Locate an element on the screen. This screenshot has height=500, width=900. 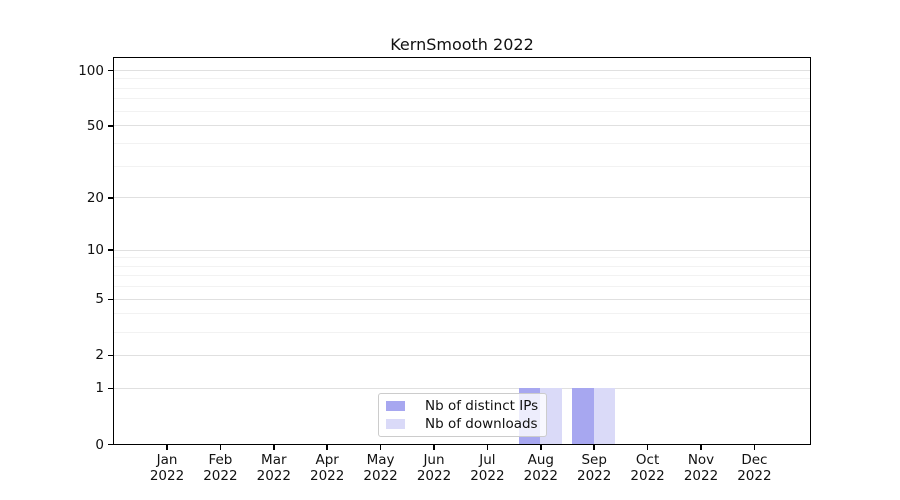
bar-distinct-ips-sep is located at coordinates (583, 415).